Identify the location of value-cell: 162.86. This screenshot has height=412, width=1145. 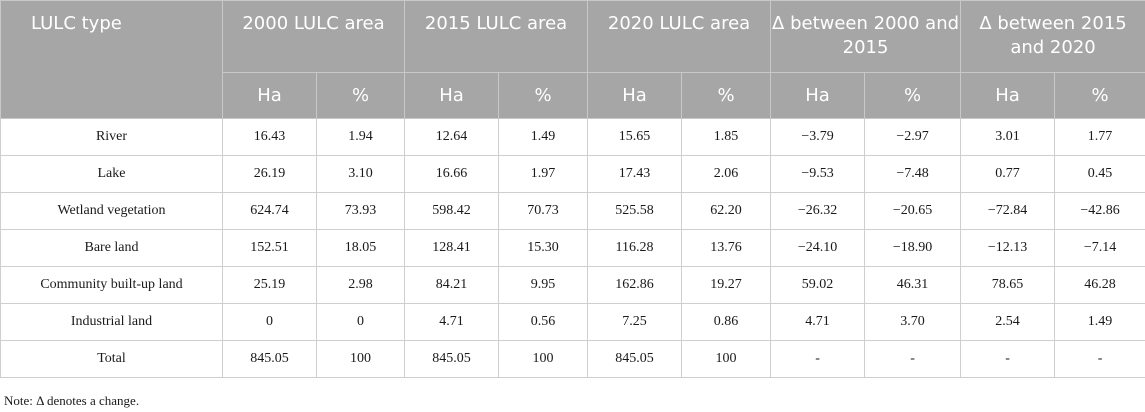
(635, 285).